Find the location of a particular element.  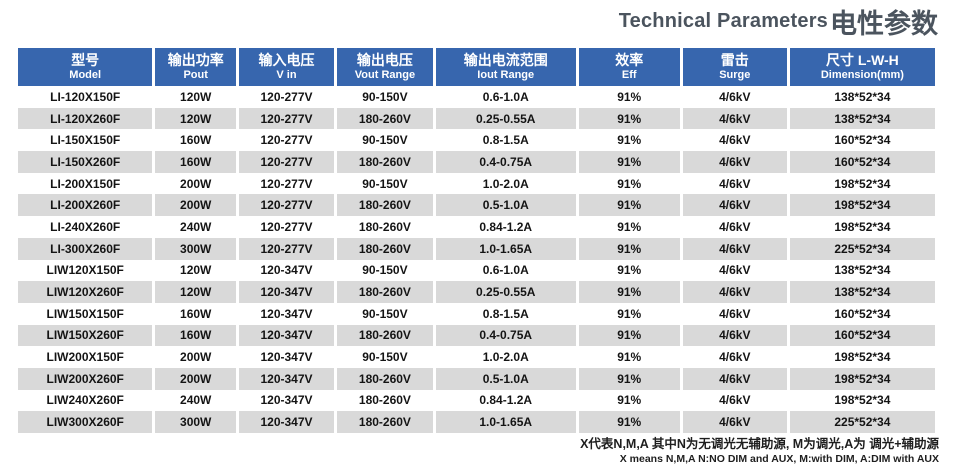

model-cell: LI-150X150F is located at coordinates (85, 140).